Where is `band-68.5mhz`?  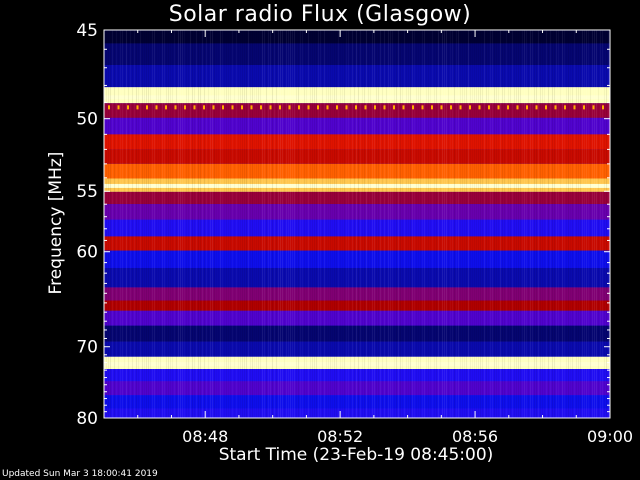 band-68.5mhz is located at coordinates (357, 333).